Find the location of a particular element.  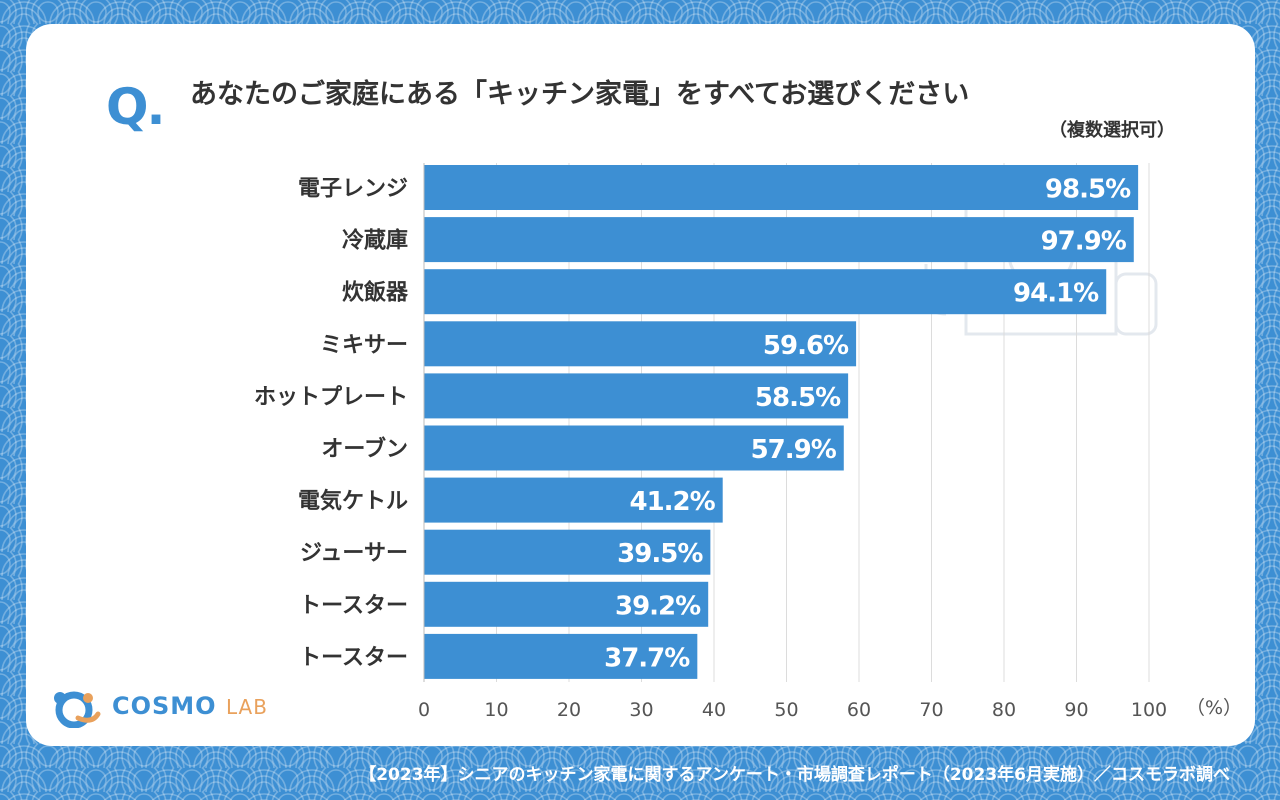

x-tick-label: 0 is located at coordinates (424, 710).